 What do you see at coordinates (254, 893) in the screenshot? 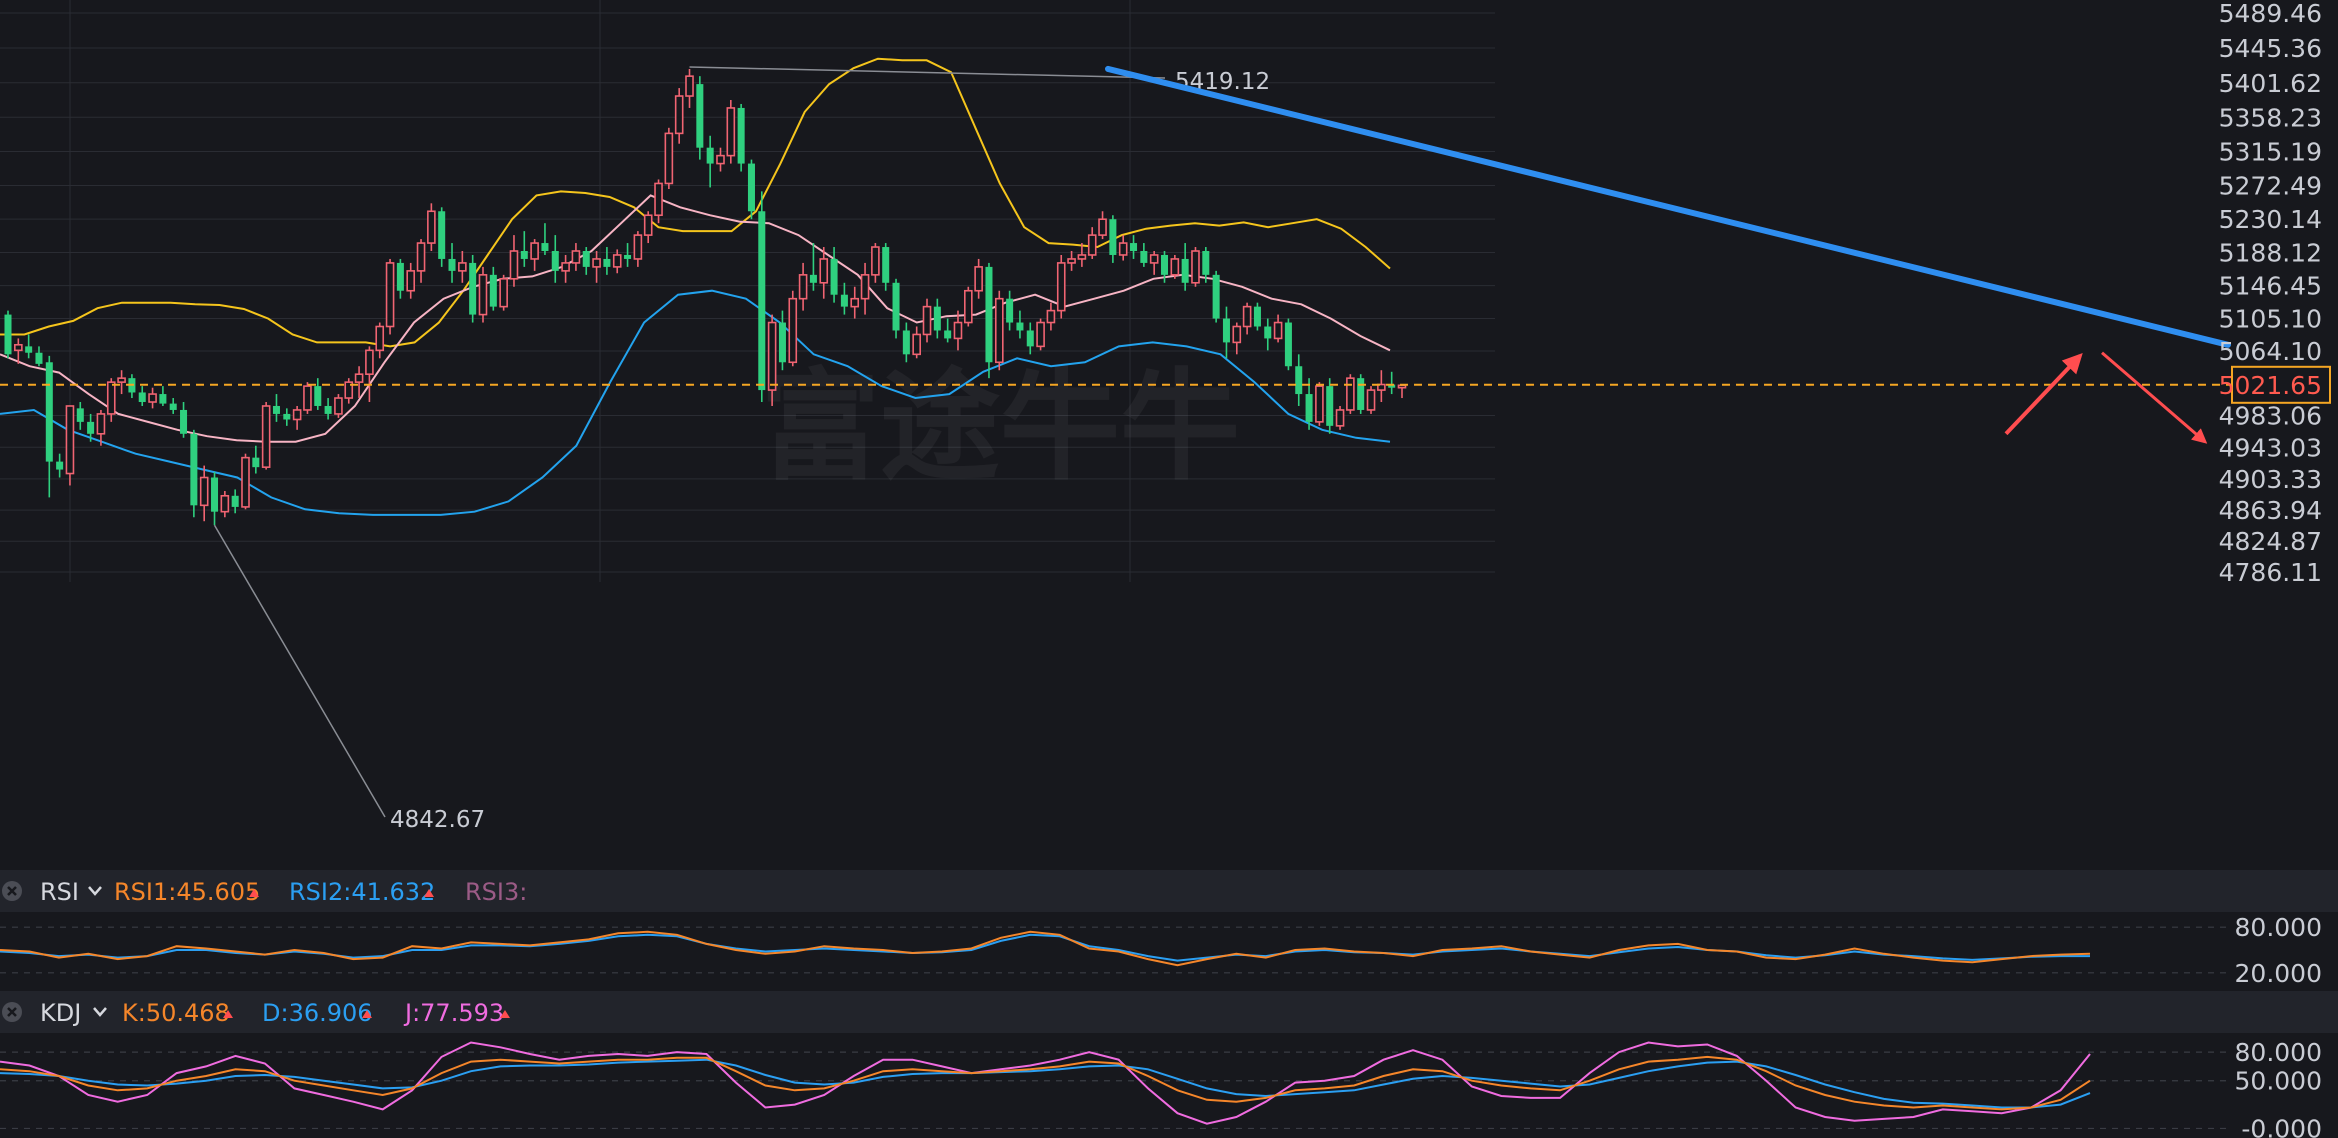
I see `rsi1-up-icon` at bounding box center [254, 893].